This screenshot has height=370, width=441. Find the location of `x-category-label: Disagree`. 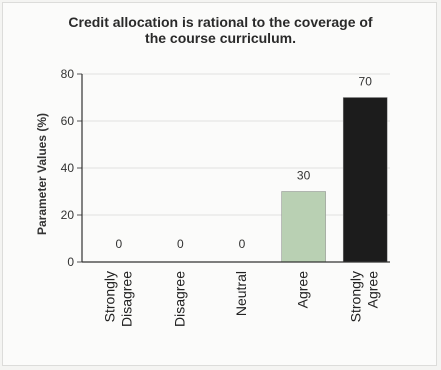

x-category-label: Disagree is located at coordinates (179, 299).